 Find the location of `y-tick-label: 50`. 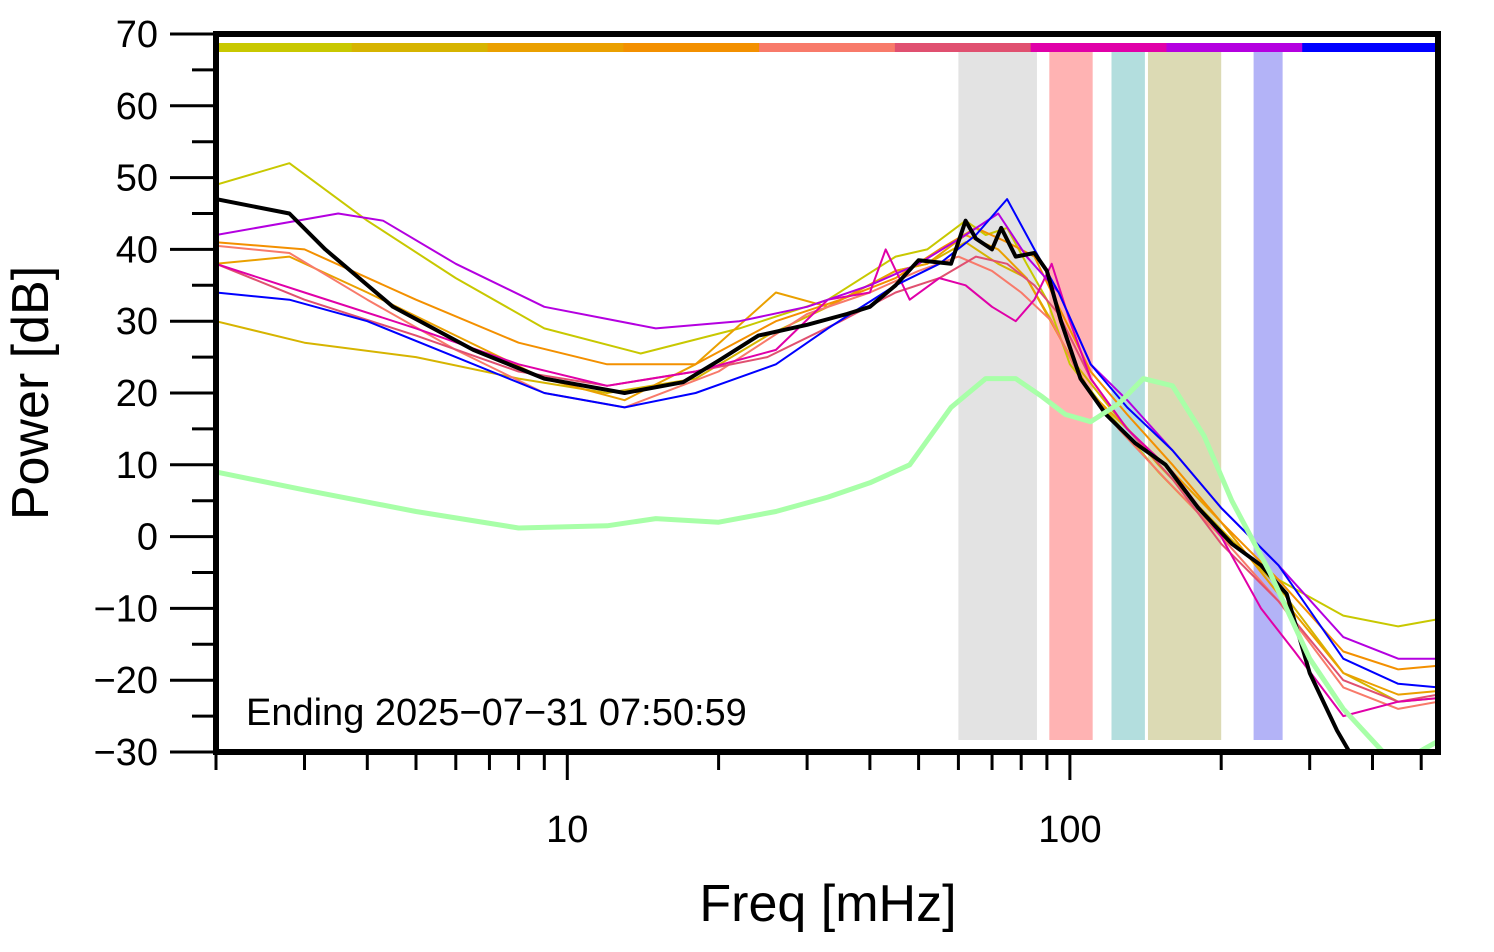

y-tick-label: 50 is located at coordinates (137, 179).